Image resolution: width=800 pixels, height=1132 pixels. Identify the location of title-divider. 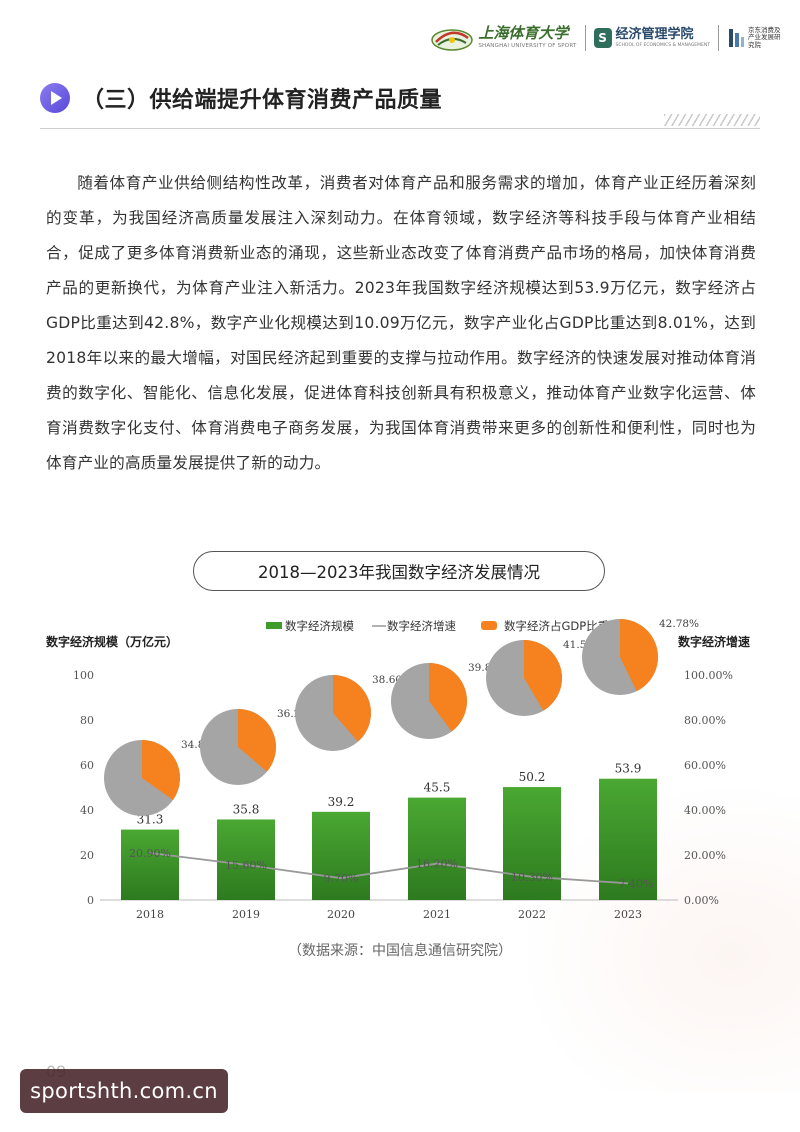
(400, 128).